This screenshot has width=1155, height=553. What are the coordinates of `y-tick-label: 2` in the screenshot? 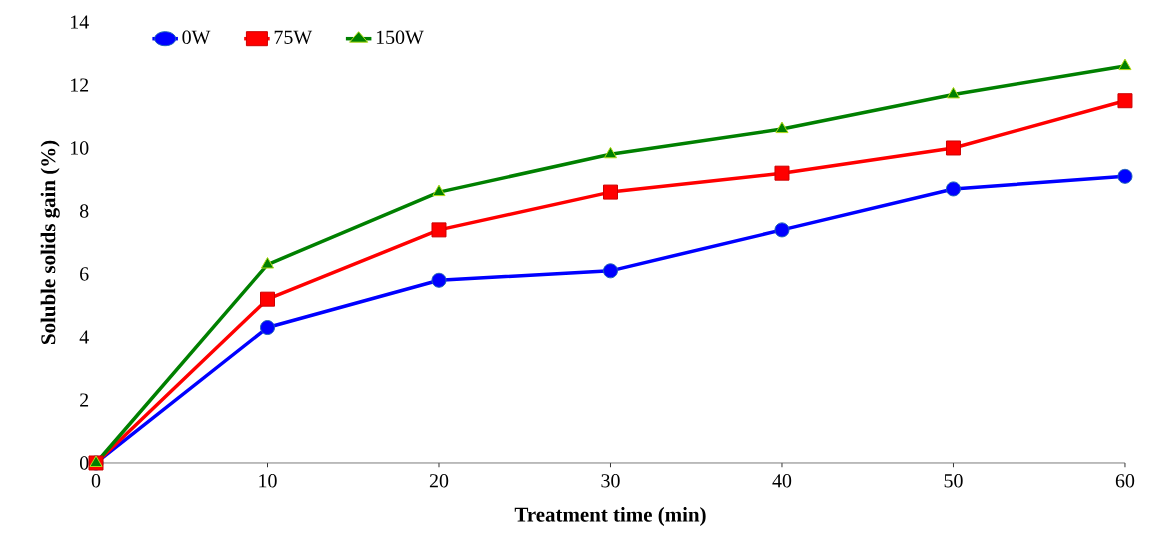 It's located at (84, 400).